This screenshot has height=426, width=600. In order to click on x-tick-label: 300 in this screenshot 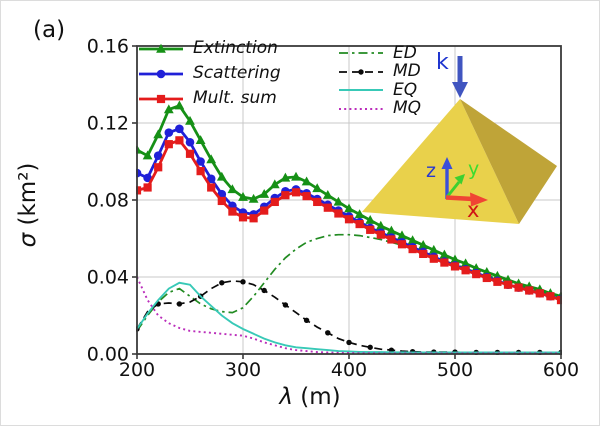, I will do `click(243, 370)`.